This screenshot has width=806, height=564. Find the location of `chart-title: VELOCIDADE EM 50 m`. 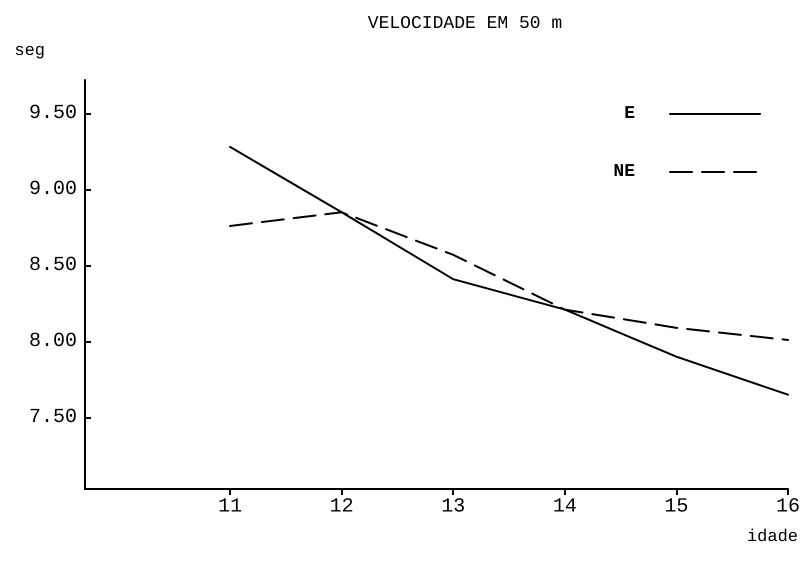

chart-title: VELOCIDADE EM 50 m is located at coordinates (465, 24).